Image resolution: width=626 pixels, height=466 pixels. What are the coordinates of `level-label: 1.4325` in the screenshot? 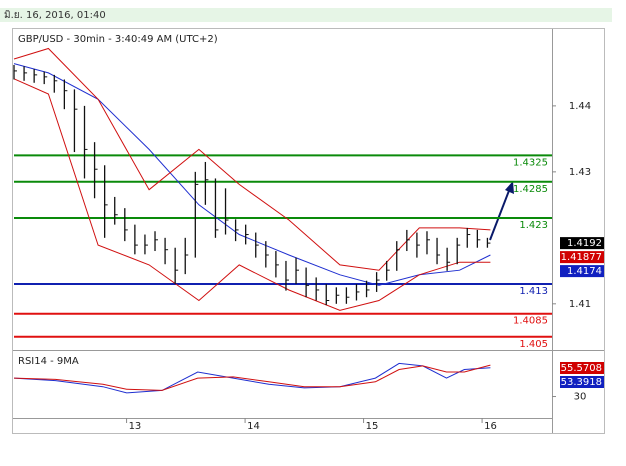 It's located at (530, 162).